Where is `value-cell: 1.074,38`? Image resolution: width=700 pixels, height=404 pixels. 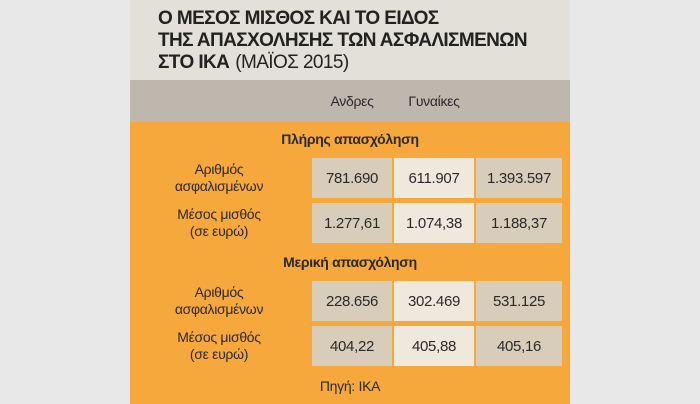
value-cell: 1.074,38 is located at coordinates (434, 223).